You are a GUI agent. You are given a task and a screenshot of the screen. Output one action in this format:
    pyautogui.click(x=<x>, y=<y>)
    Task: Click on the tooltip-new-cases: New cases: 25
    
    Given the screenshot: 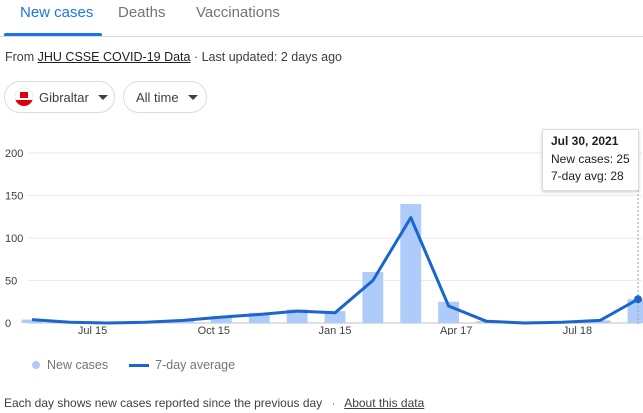 What is the action you would take?
    pyautogui.click(x=590, y=159)
    